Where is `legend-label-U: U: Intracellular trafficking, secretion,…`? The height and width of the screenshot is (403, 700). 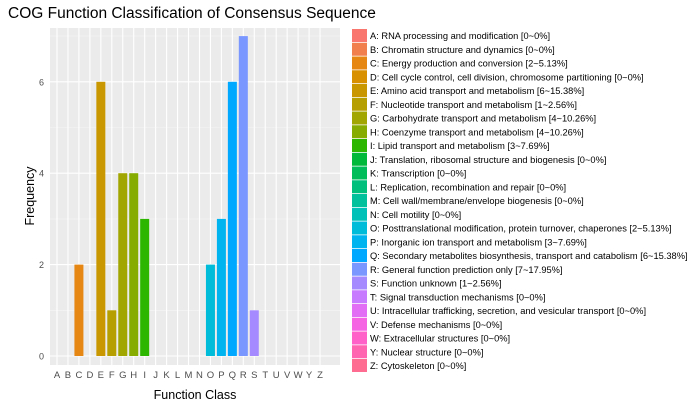 legend-label-U: U: Intracellular trafficking, secretion,… is located at coordinates (508, 311).